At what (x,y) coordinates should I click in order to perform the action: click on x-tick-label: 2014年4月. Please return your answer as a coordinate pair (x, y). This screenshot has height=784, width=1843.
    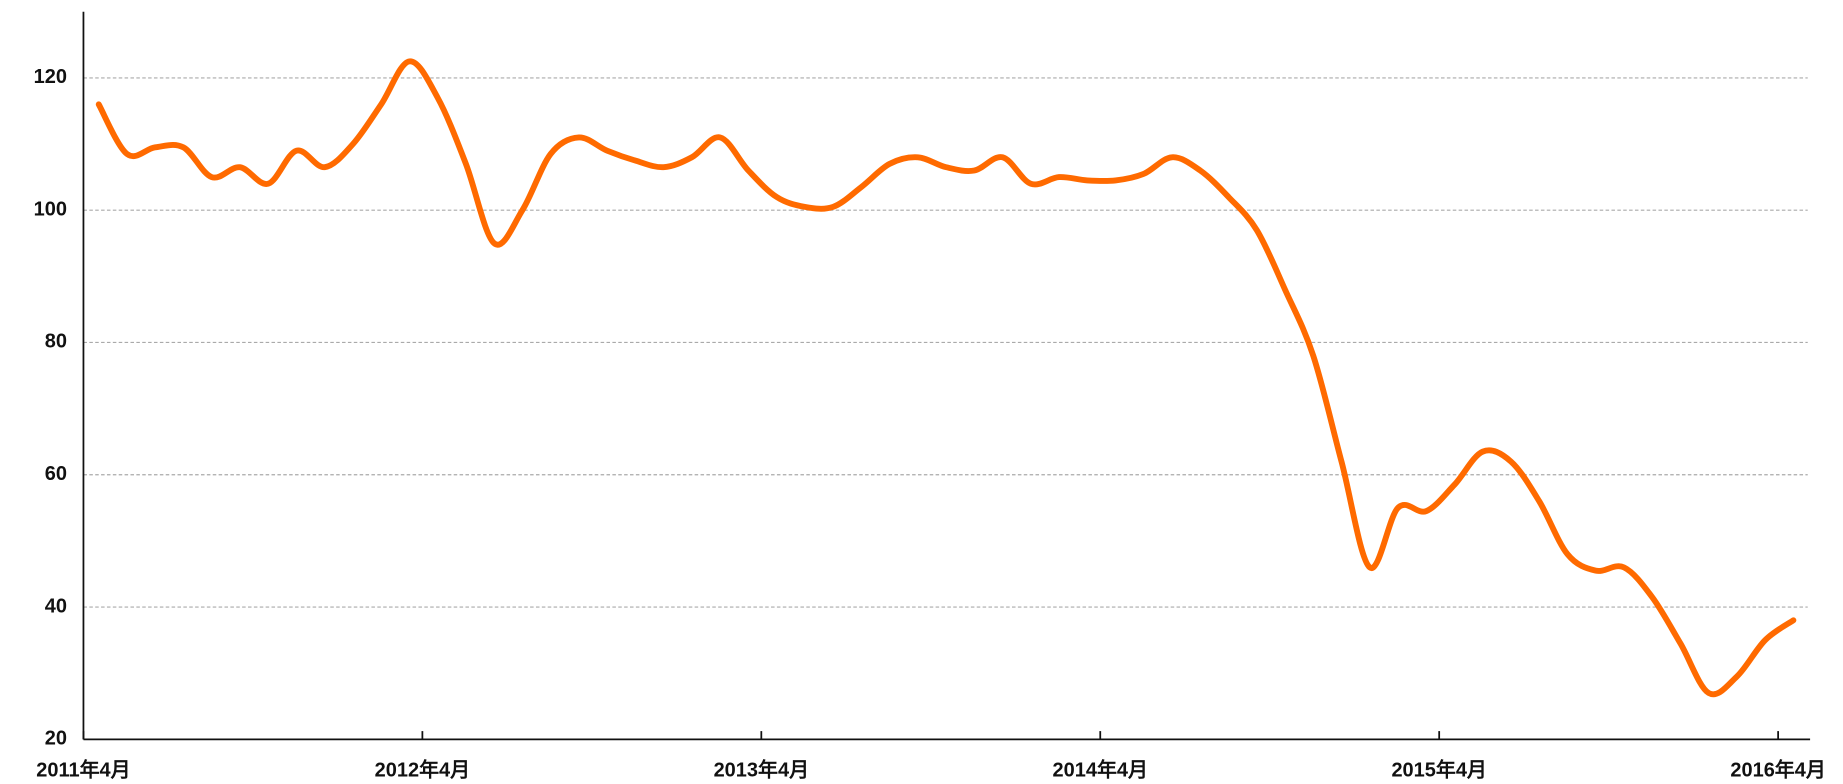
    Looking at the image, I should click on (1100, 769).